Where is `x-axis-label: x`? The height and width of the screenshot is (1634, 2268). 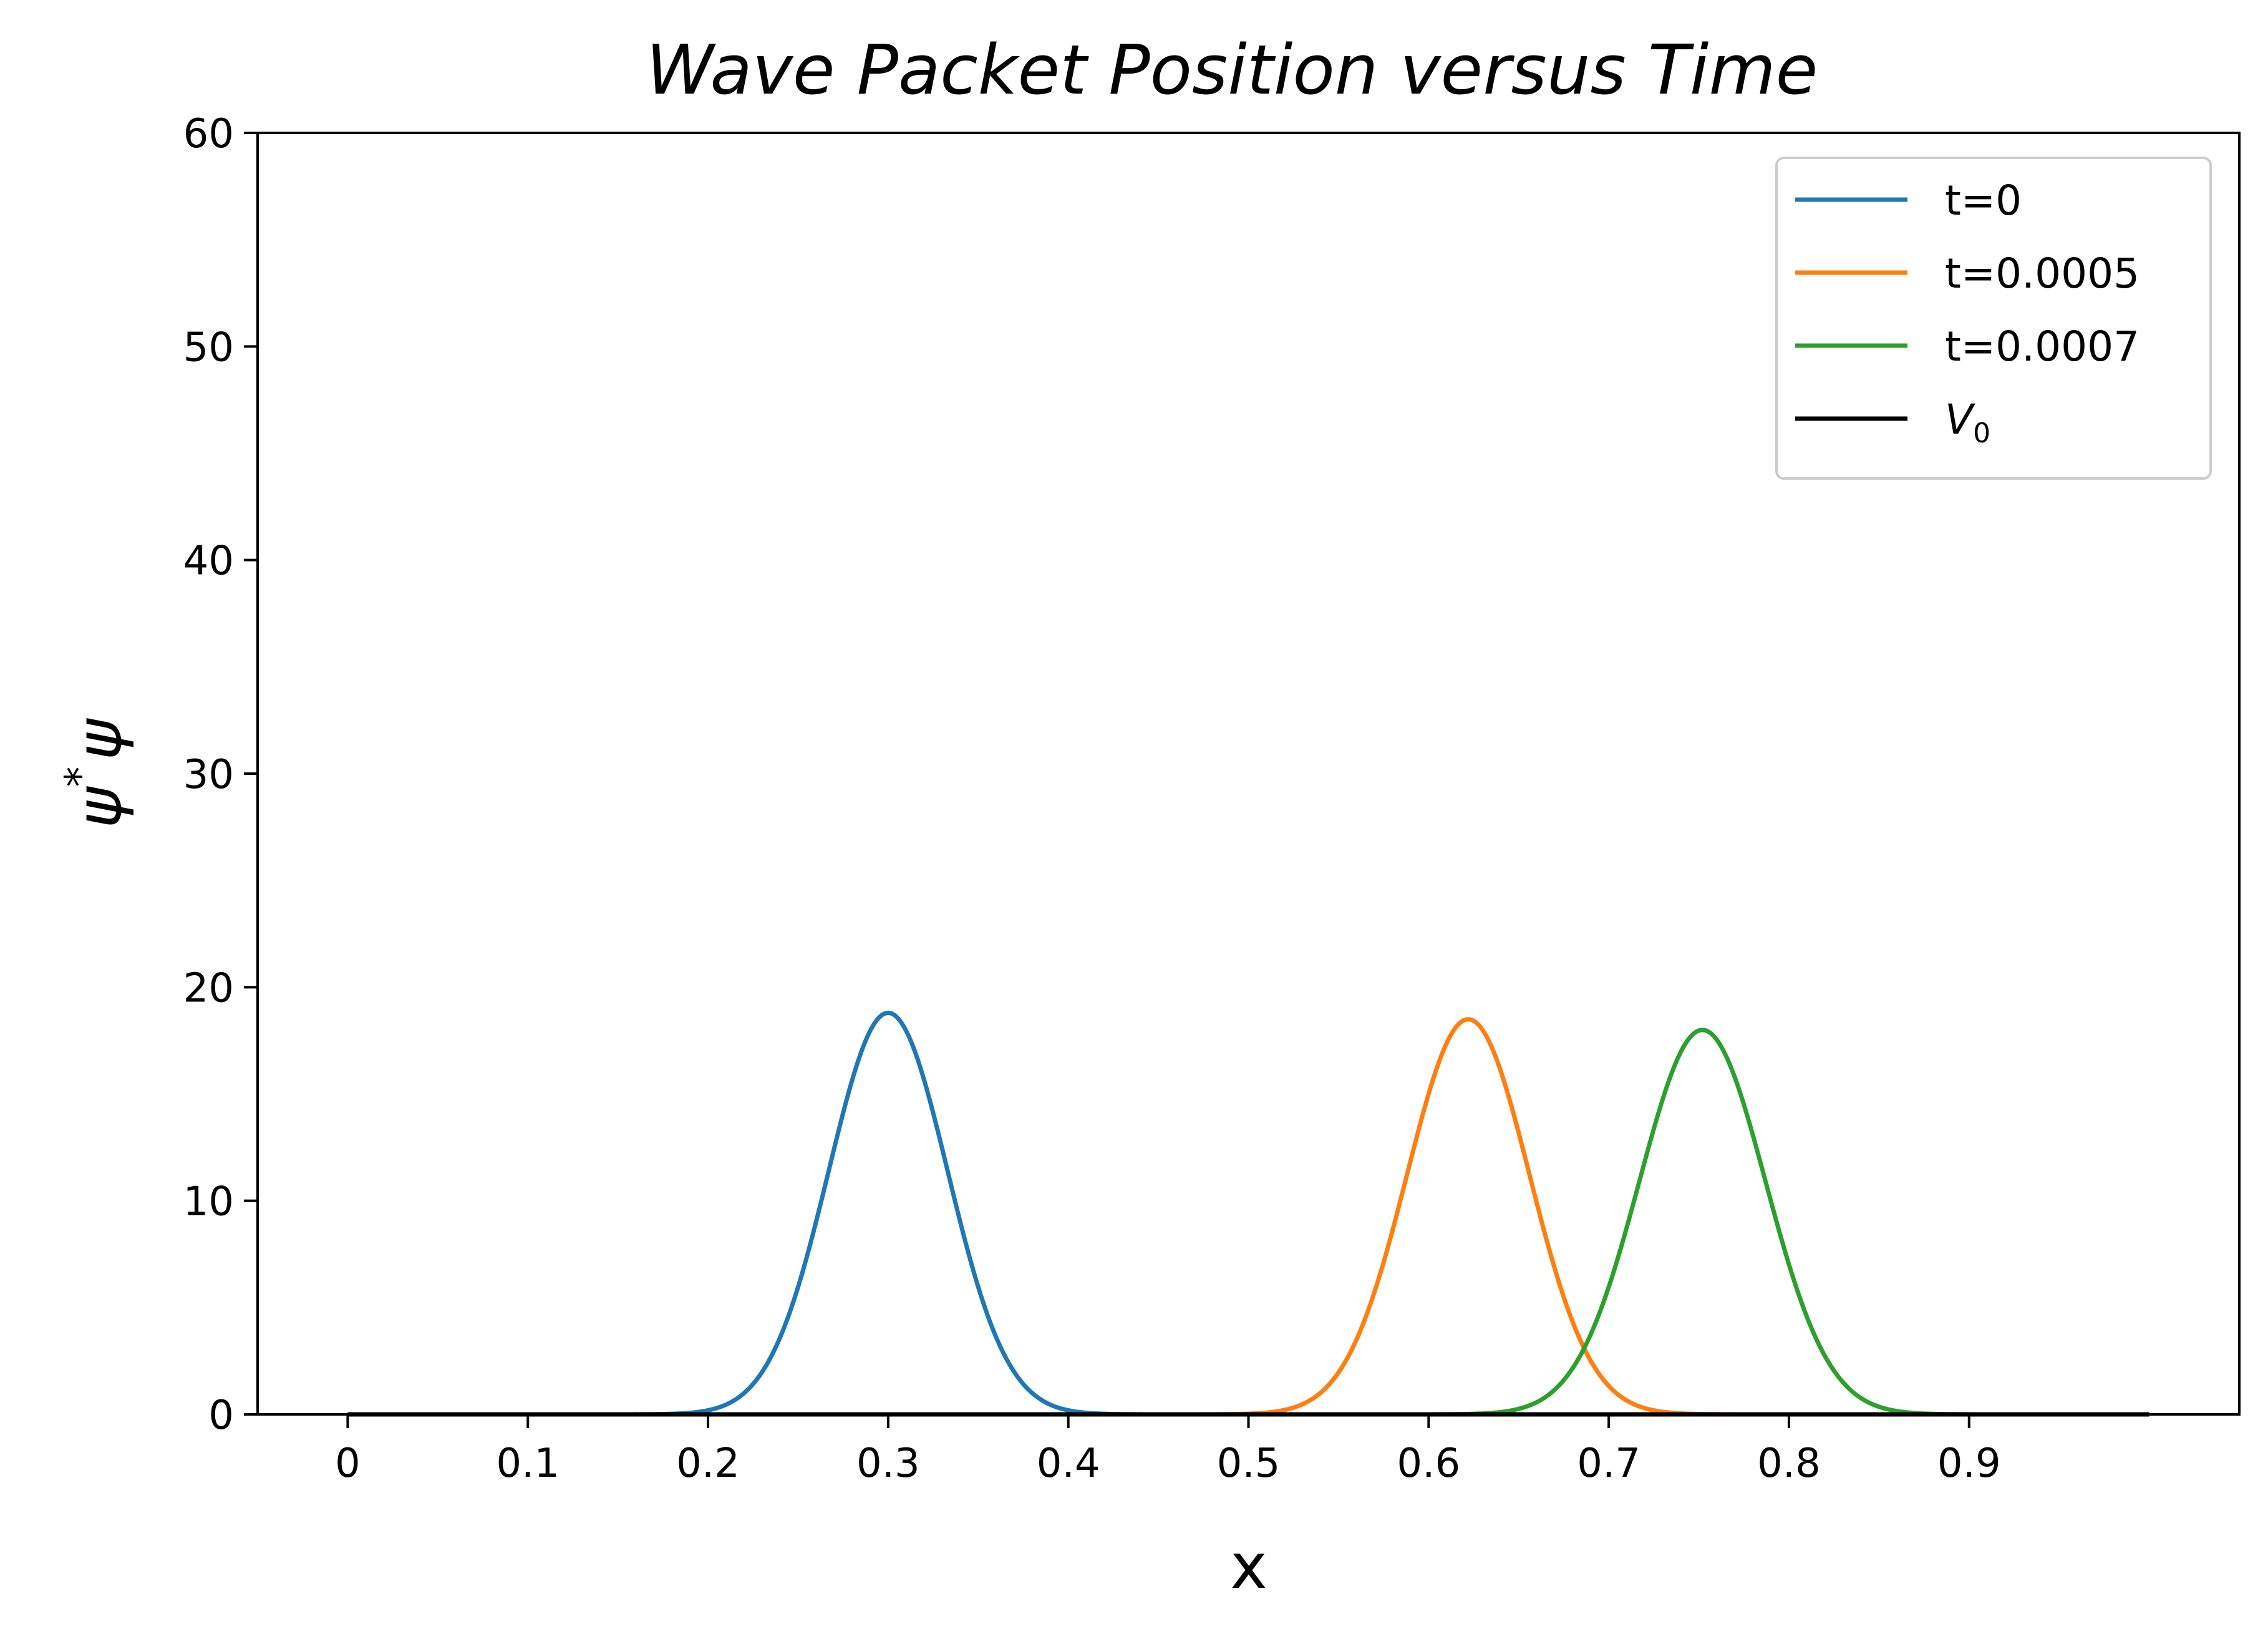 x-axis-label: x is located at coordinates (1248, 1566).